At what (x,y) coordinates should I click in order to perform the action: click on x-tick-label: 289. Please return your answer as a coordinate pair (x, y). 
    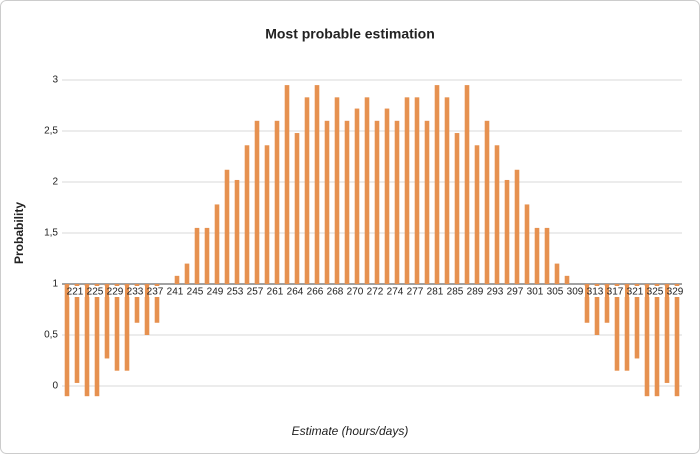
    Looking at the image, I should click on (475, 292).